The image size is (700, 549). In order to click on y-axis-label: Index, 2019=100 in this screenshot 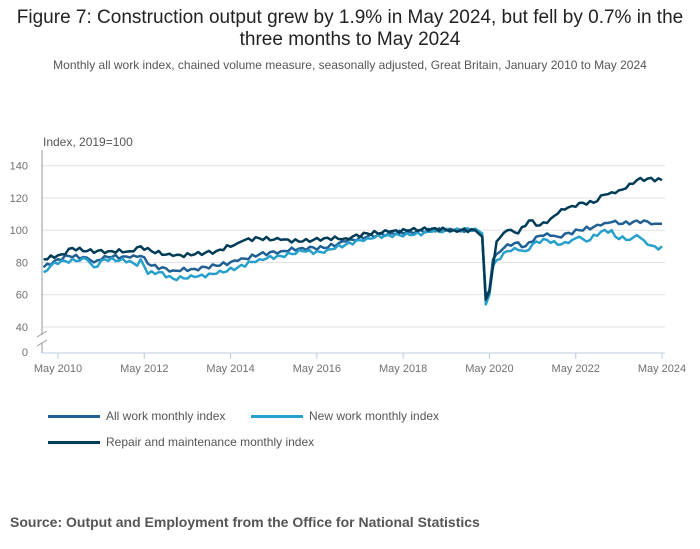, I will do `click(88, 142)`.